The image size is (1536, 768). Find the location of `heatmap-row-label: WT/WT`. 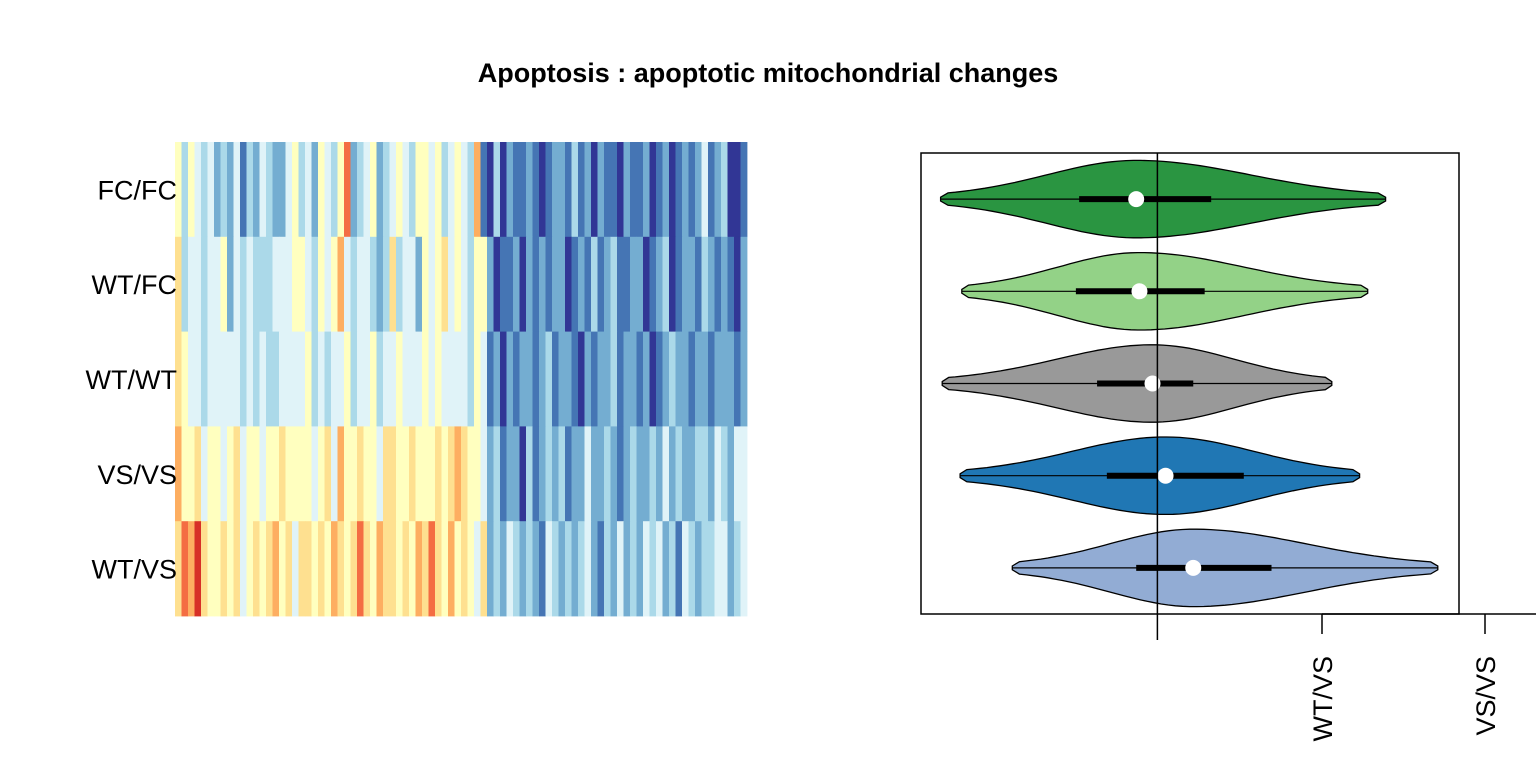

heatmap-row-label: WT/WT is located at coordinates (131, 380).